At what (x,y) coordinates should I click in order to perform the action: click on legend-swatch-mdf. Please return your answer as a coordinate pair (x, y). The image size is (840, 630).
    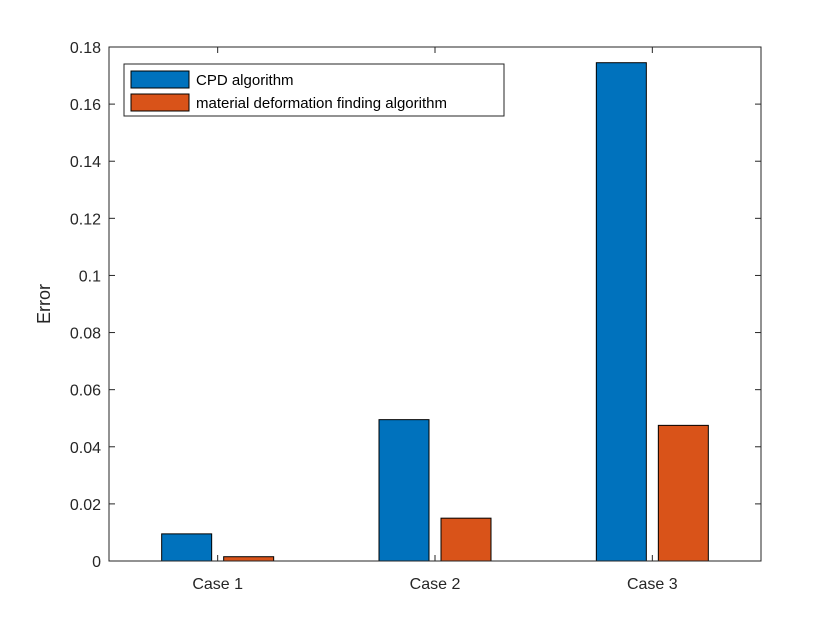
    Looking at the image, I should click on (160, 102).